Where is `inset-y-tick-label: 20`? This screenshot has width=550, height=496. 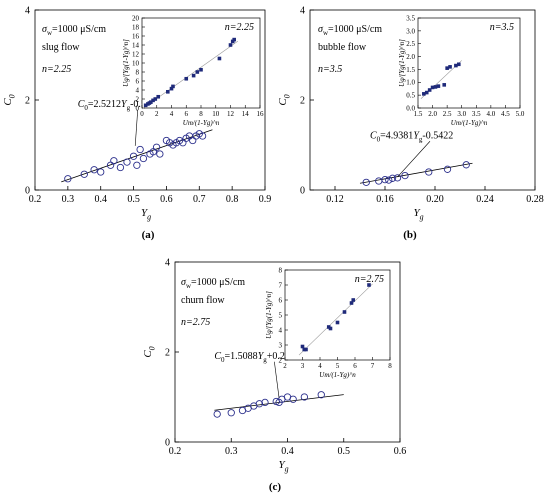 inset-y-tick-label: 20 is located at coordinates (136, 18).